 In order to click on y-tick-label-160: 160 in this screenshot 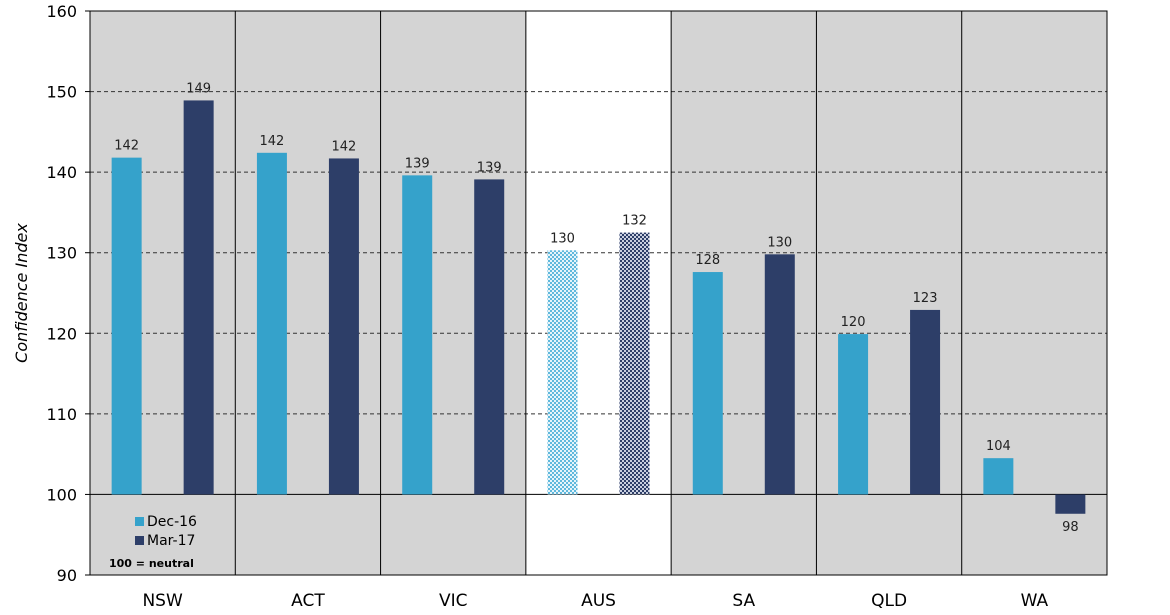, I will do `click(61, 11)`.